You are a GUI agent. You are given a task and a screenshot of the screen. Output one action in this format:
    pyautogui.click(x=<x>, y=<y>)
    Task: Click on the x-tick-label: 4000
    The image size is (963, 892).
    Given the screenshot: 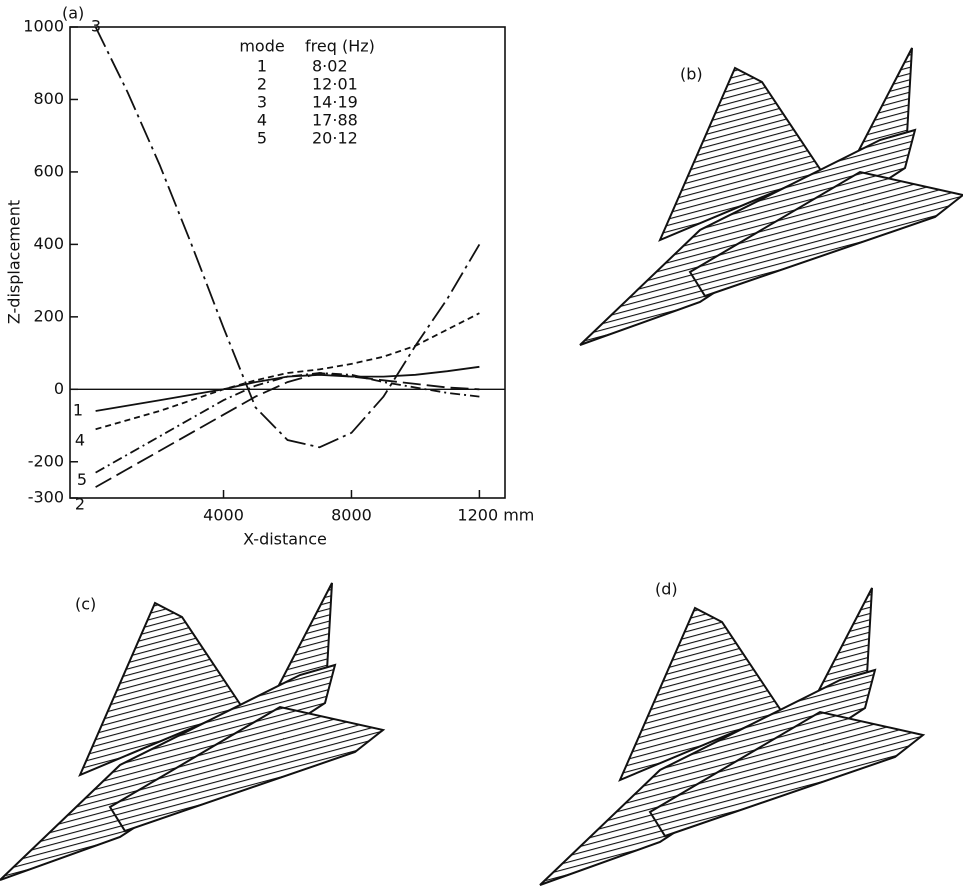 What is the action you would take?
    pyautogui.click(x=223, y=515)
    